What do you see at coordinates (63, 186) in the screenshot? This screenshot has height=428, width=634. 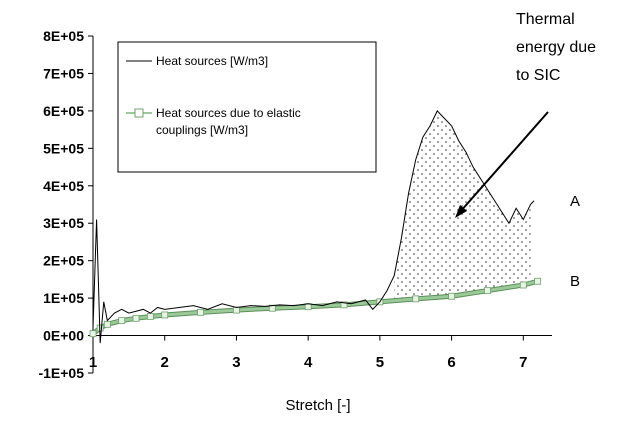 I see `y-tick-label: 4E+05` at bounding box center [63, 186].